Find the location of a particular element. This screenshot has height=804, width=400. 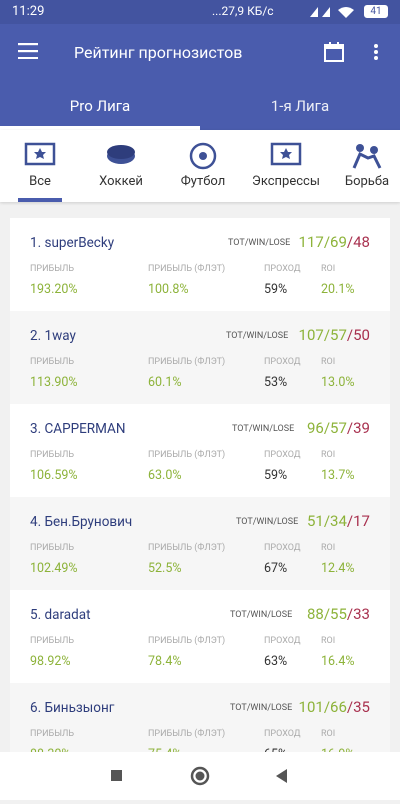

tab: Pro Лига is located at coordinates (100, 106).